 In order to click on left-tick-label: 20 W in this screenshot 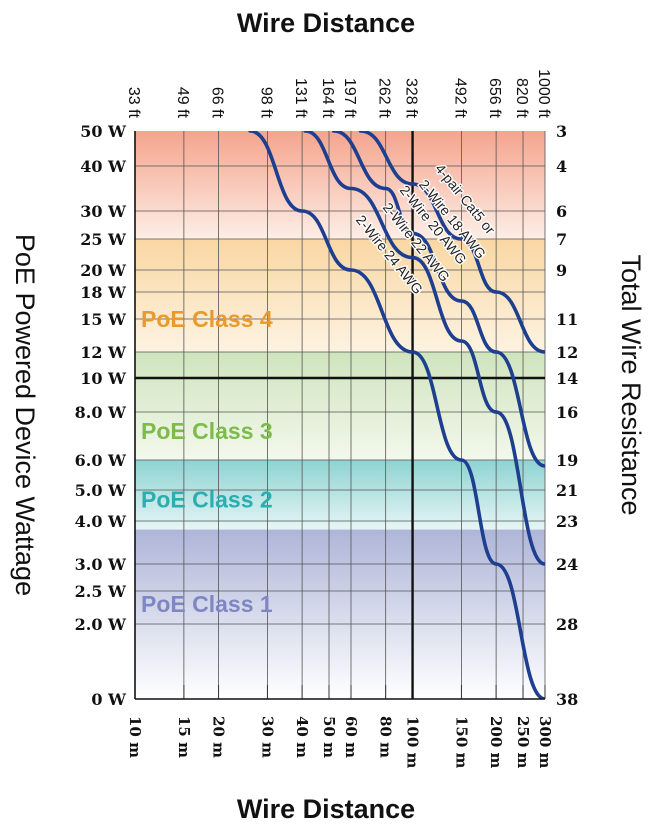, I will do `click(103, 270)`.